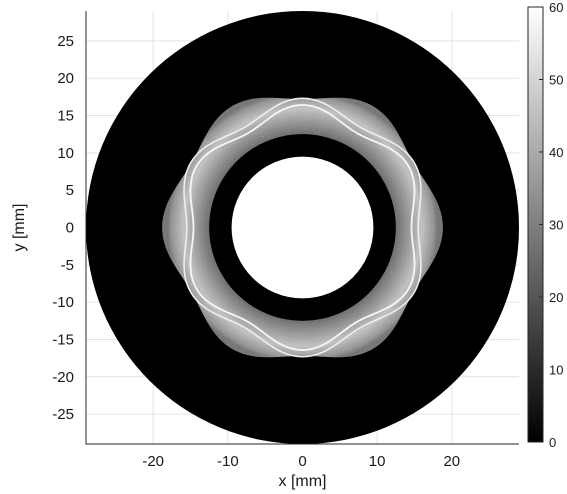  Describe the element at coordinates (556, 7) in the screenshot. I see `colorbar-tick-label: 60` at that location.